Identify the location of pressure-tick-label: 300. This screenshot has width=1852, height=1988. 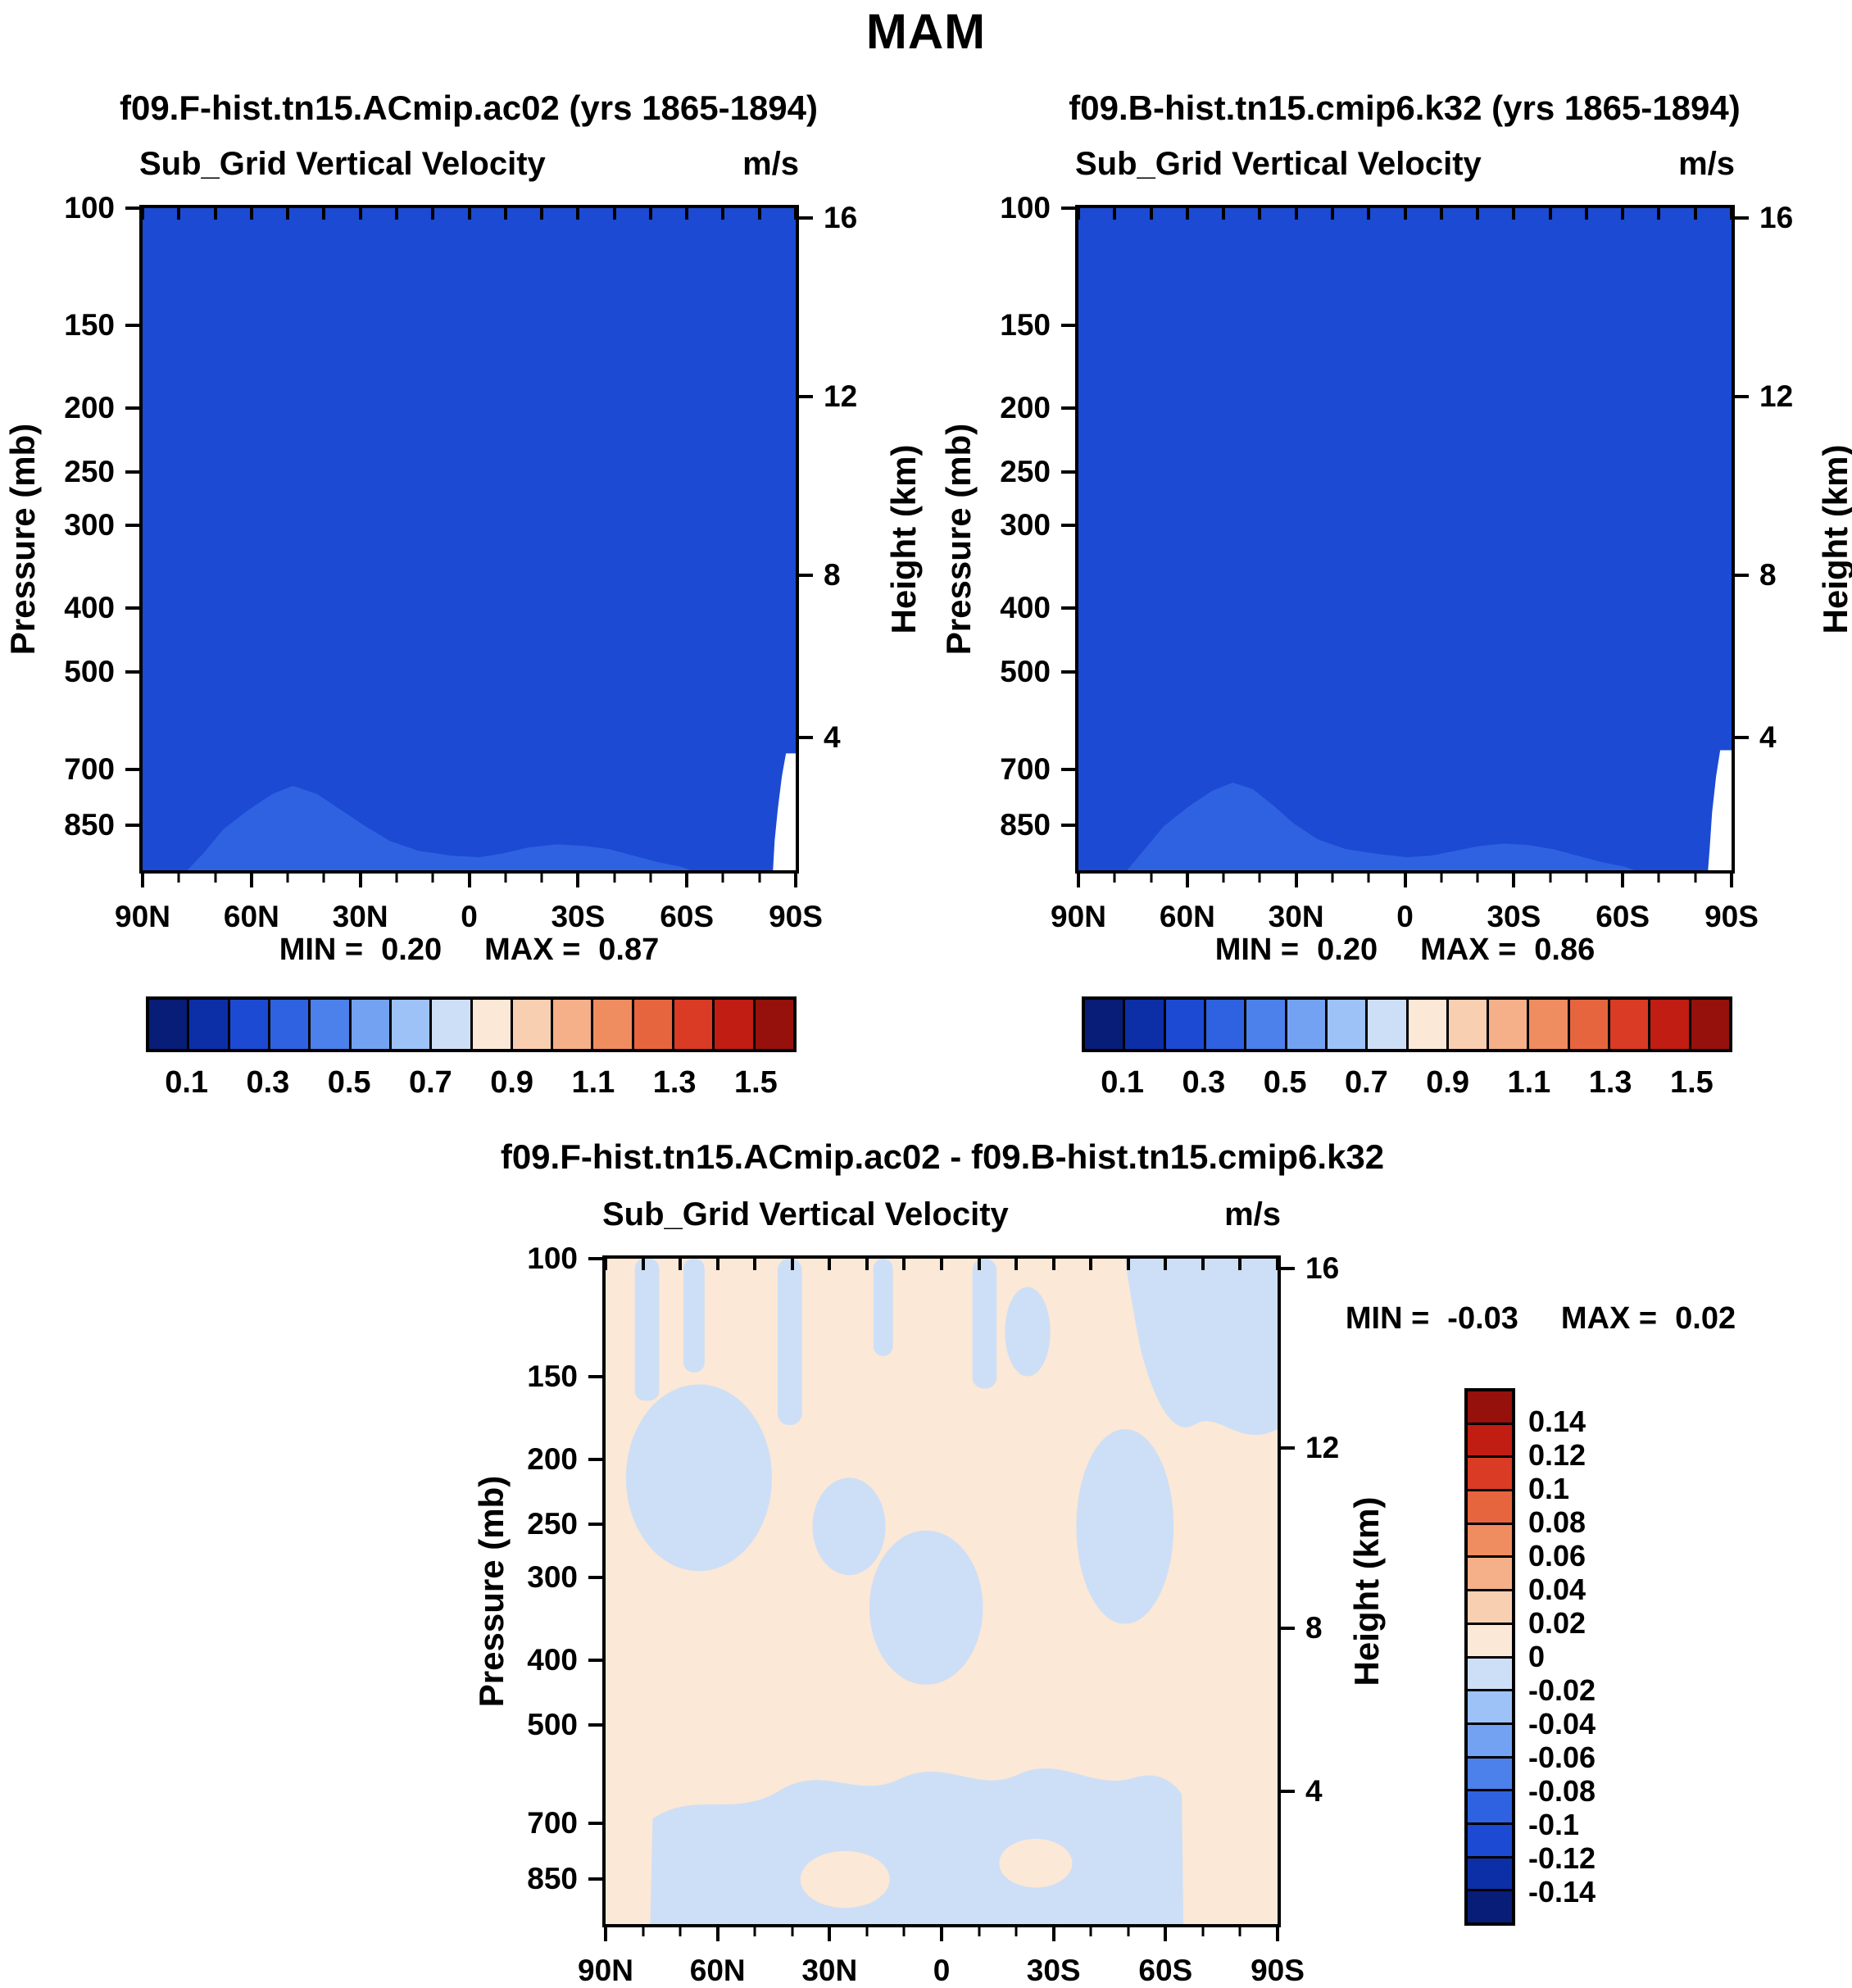
(1025, 525).